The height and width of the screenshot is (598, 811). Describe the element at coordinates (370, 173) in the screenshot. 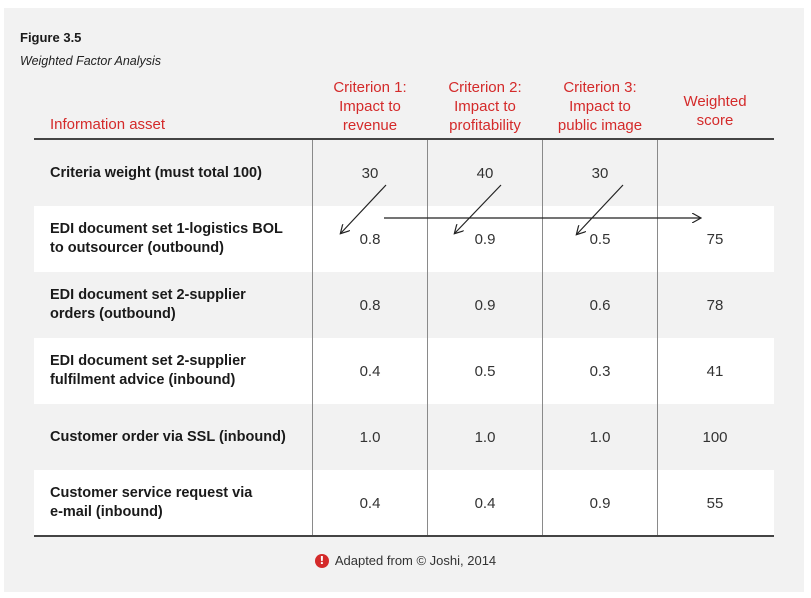

I see `criterion-1-value: 30` at that location.